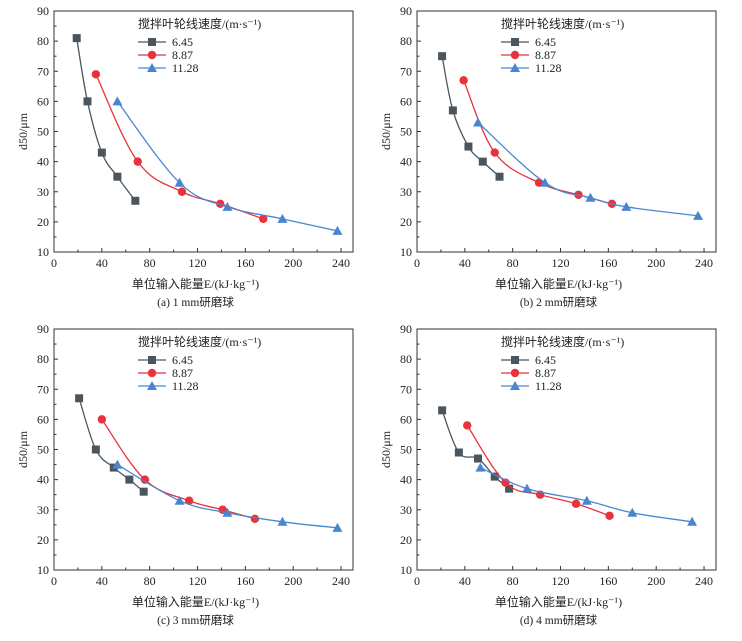 Image resolution: width=742 pixels, height=641 pixels. What do you see at coordinates (341, 263) in the screenshot?
I see `x-tick-label: 240` at bounding box center [341, 263].